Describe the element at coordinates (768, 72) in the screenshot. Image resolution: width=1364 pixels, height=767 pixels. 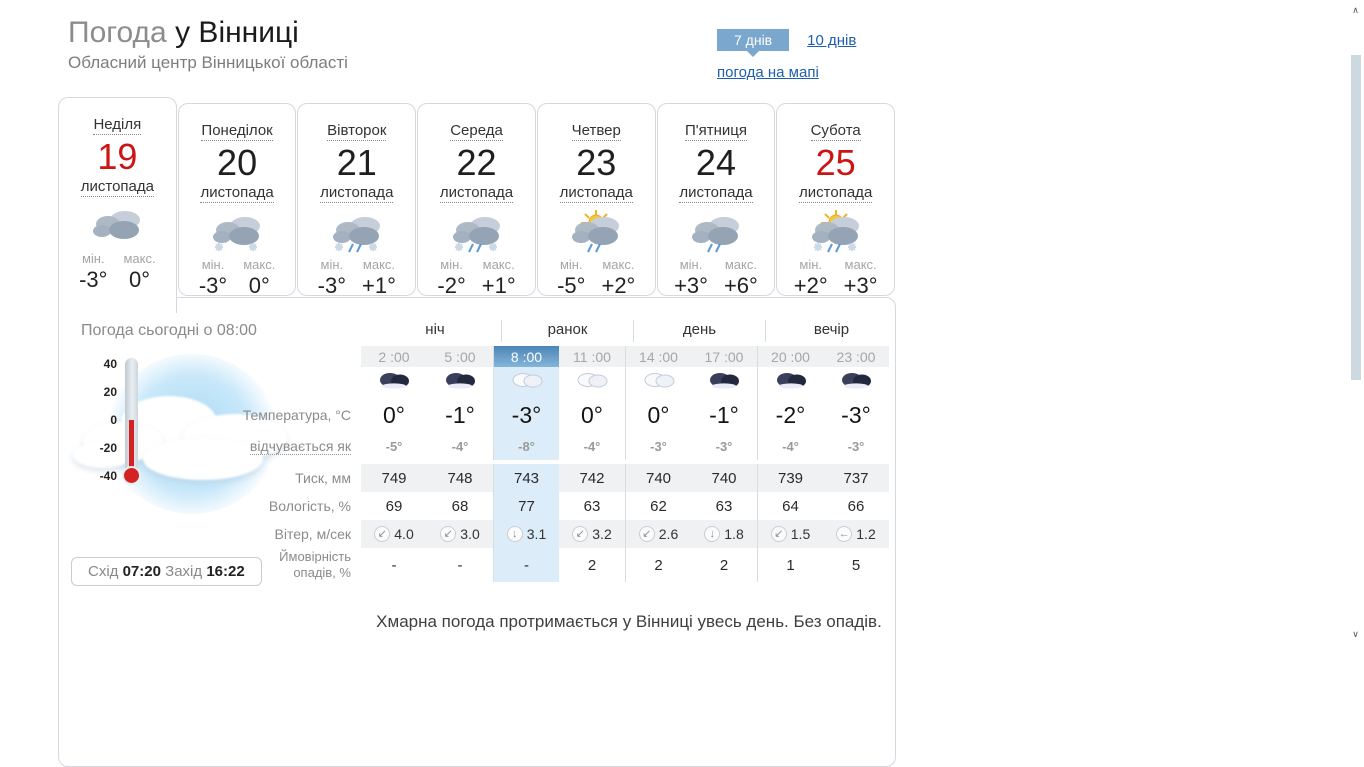
I see `link-weather-map: погода на мапі` at that location.